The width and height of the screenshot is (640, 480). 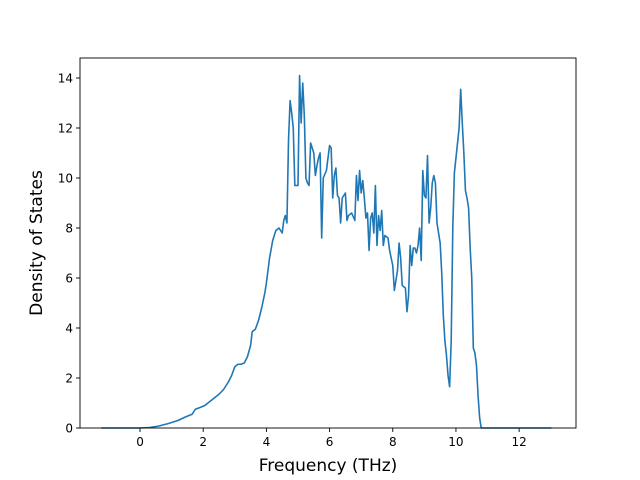 What do you see at coordinates (203, 442) in the screenshot?
I see `x-tick-label: 2` at bounding box center [203, 442].